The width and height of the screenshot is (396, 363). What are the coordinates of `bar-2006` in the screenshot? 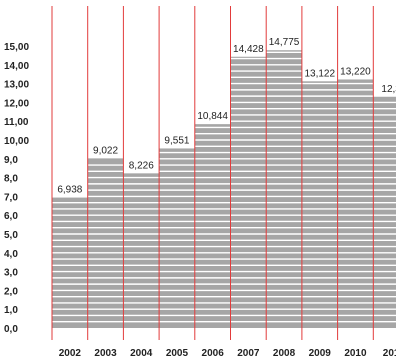 It's located at (212, 226).